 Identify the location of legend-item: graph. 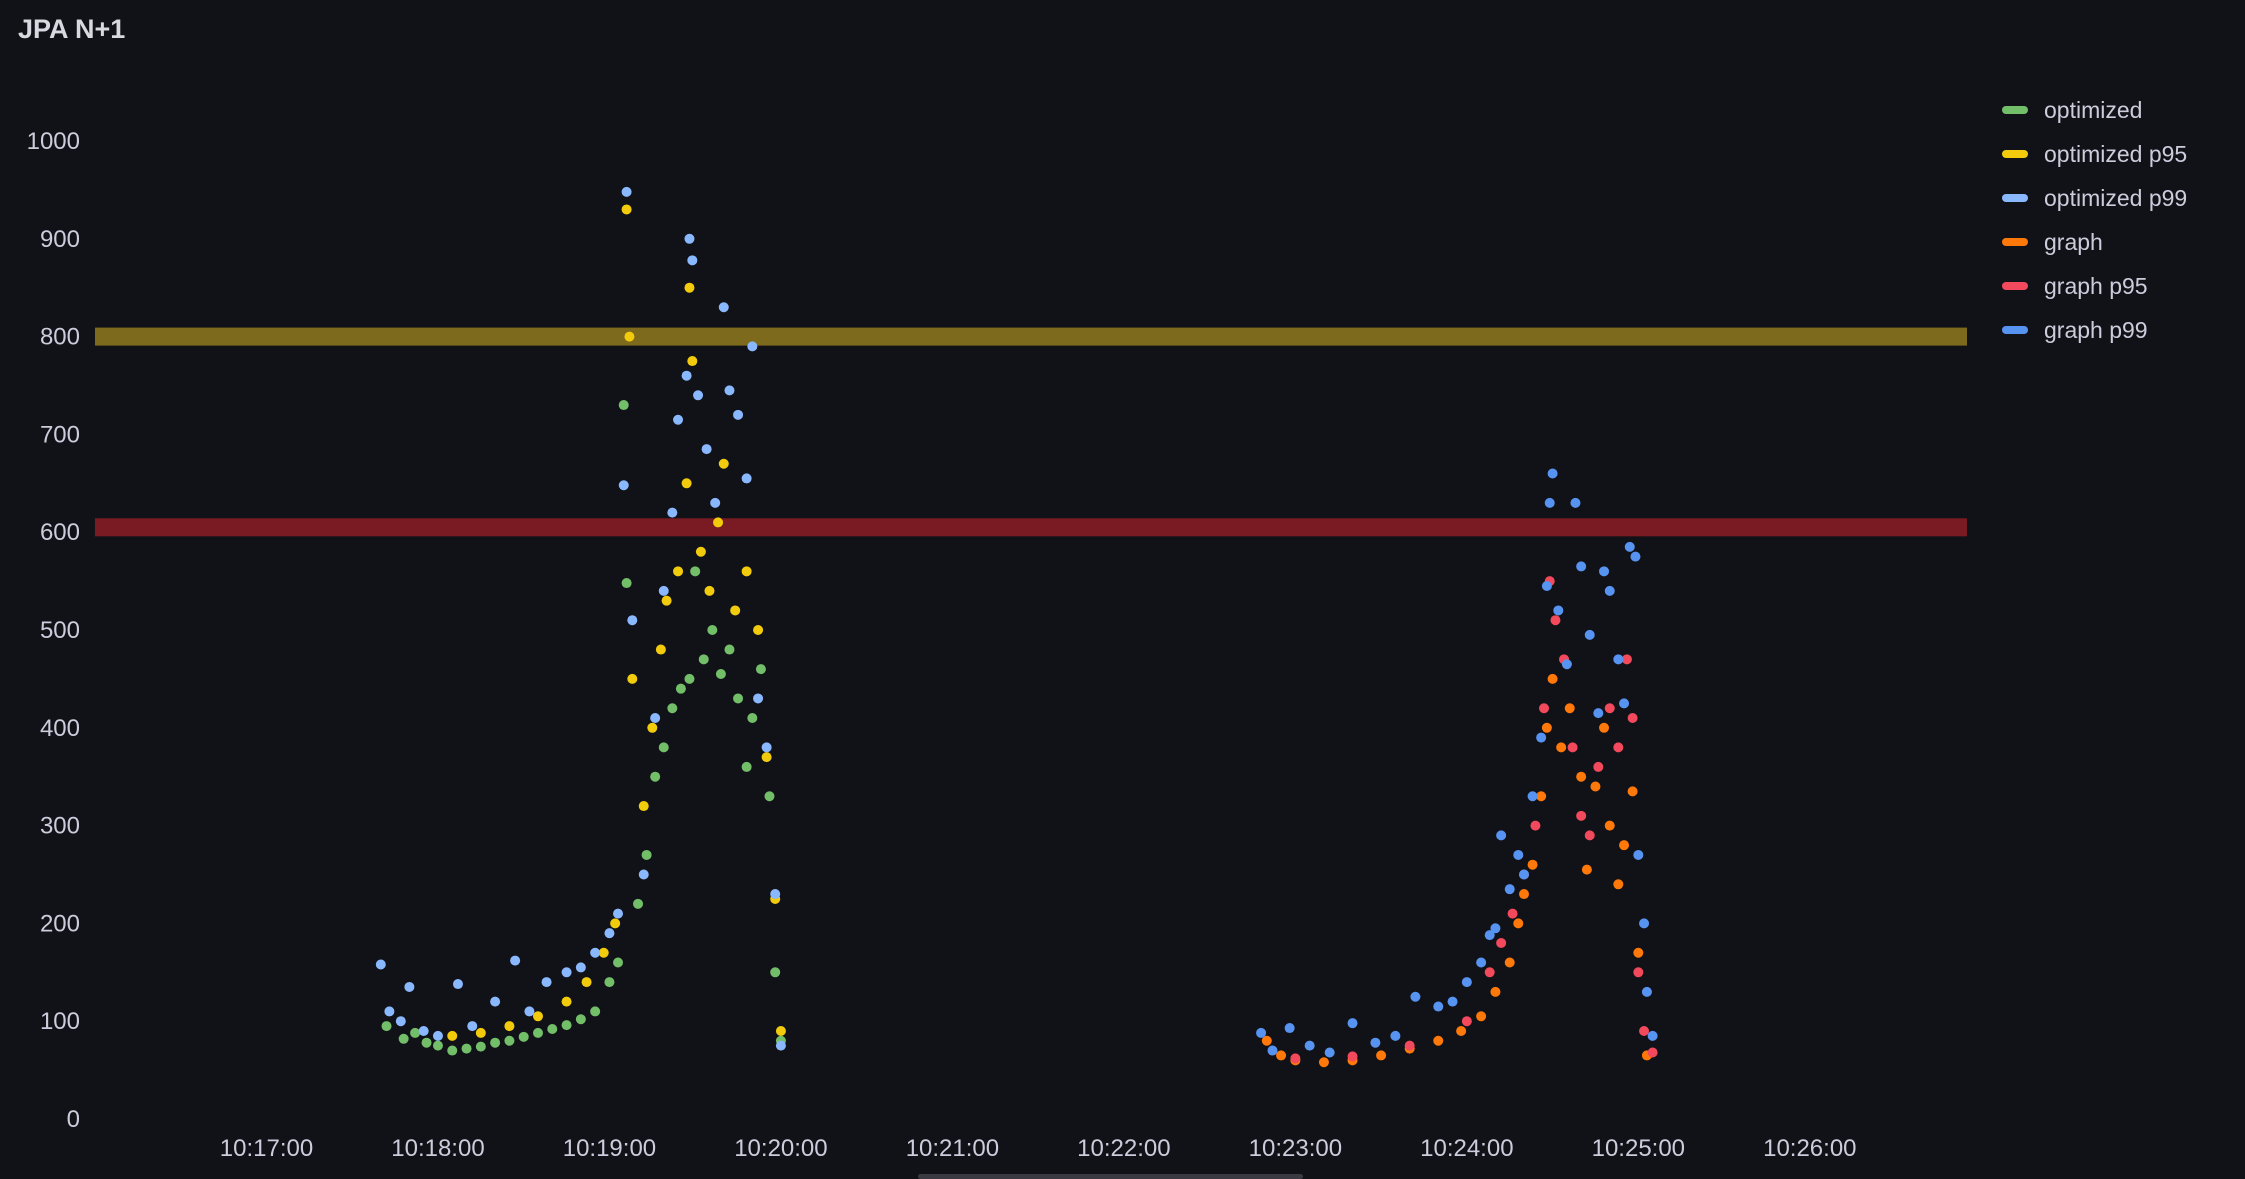
(2094, 242).